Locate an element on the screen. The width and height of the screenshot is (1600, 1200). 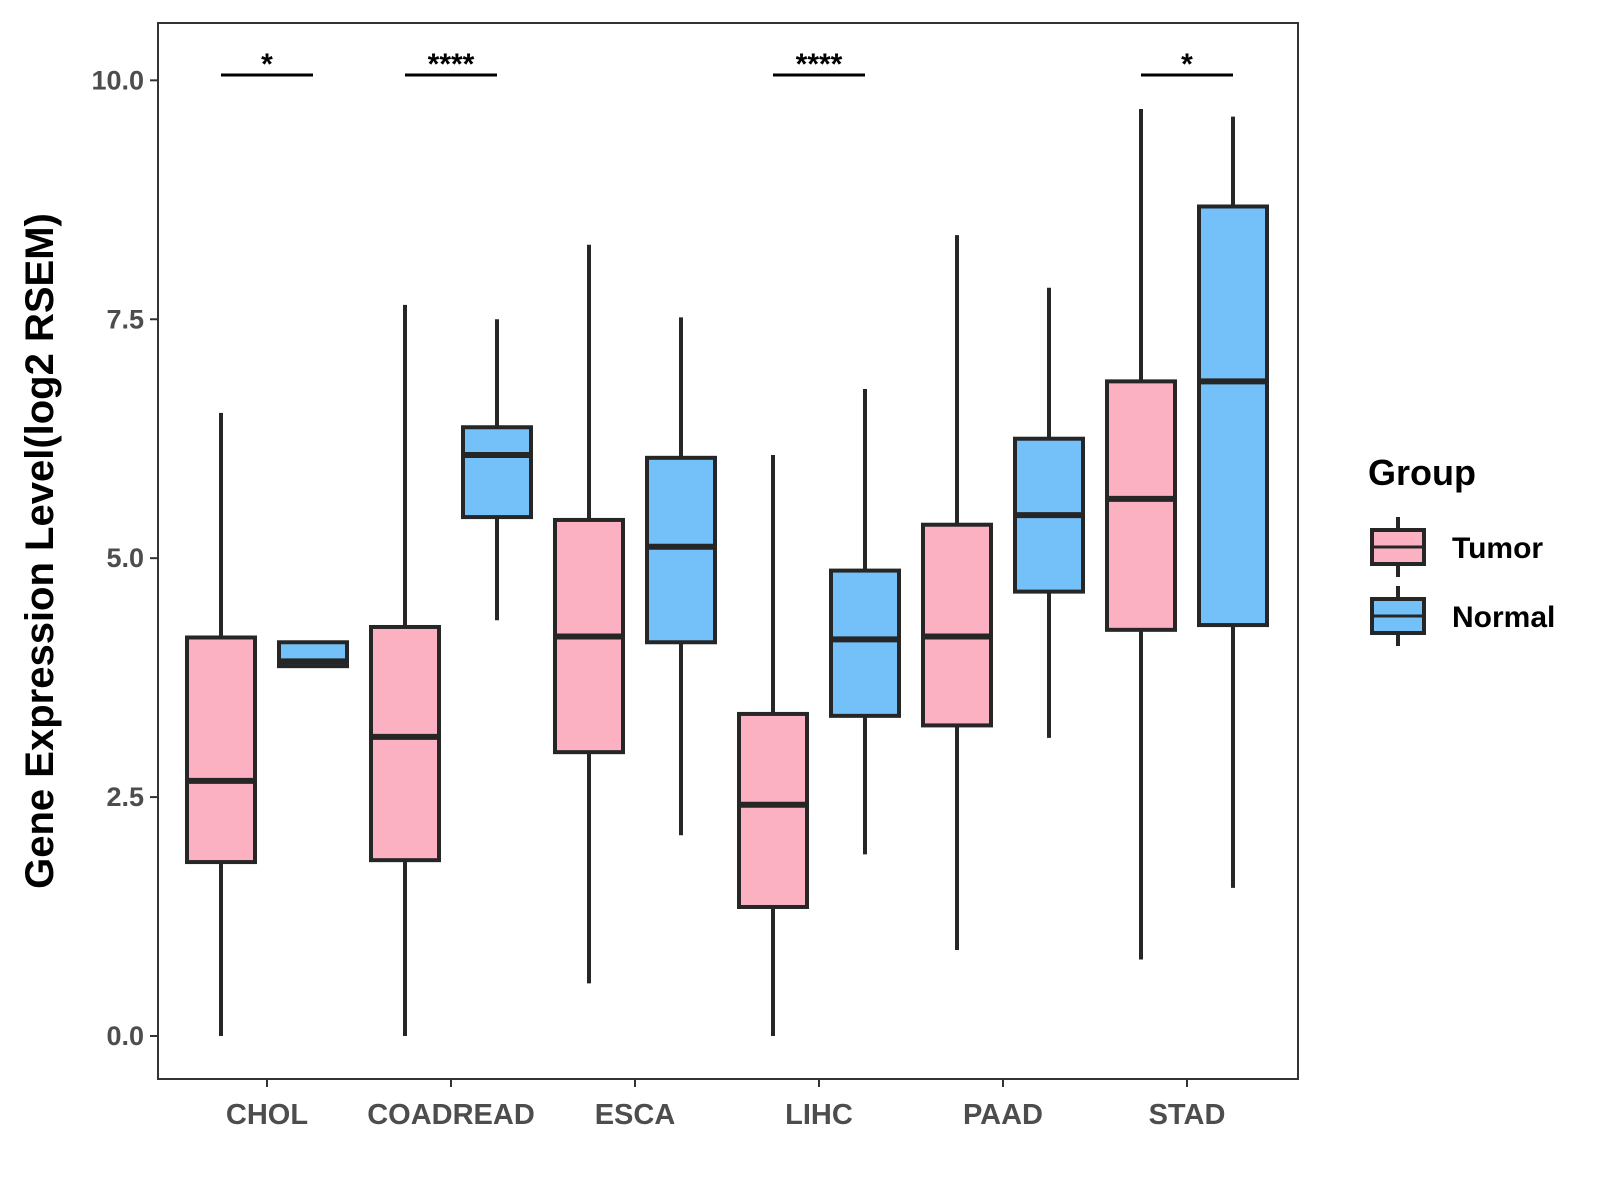
box-normal-esca is located at coordinates (681, 576).